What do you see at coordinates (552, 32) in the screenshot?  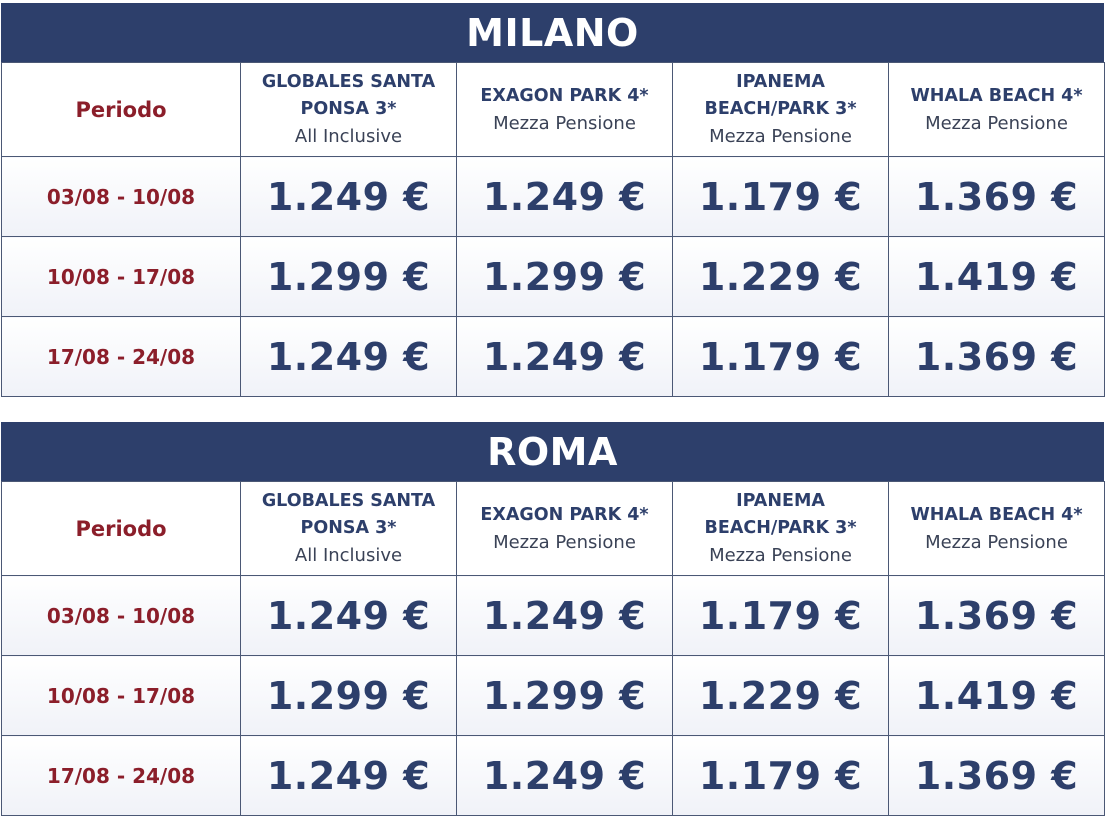 I see `city-title-milano: MILANO` at bounding box center [552, 32].